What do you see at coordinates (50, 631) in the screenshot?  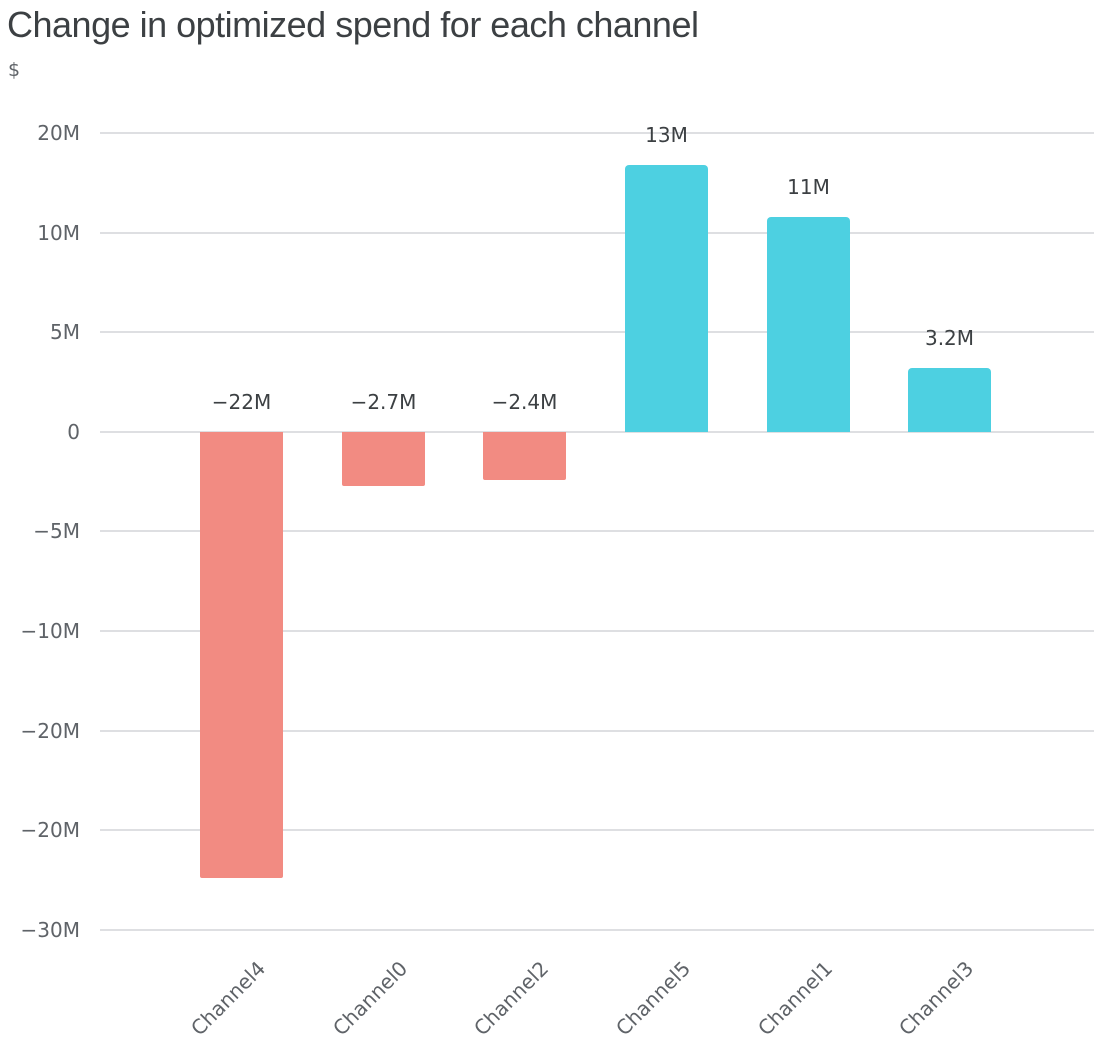 I see `y-tick-label: −10M` at bounding box center [50, 631].